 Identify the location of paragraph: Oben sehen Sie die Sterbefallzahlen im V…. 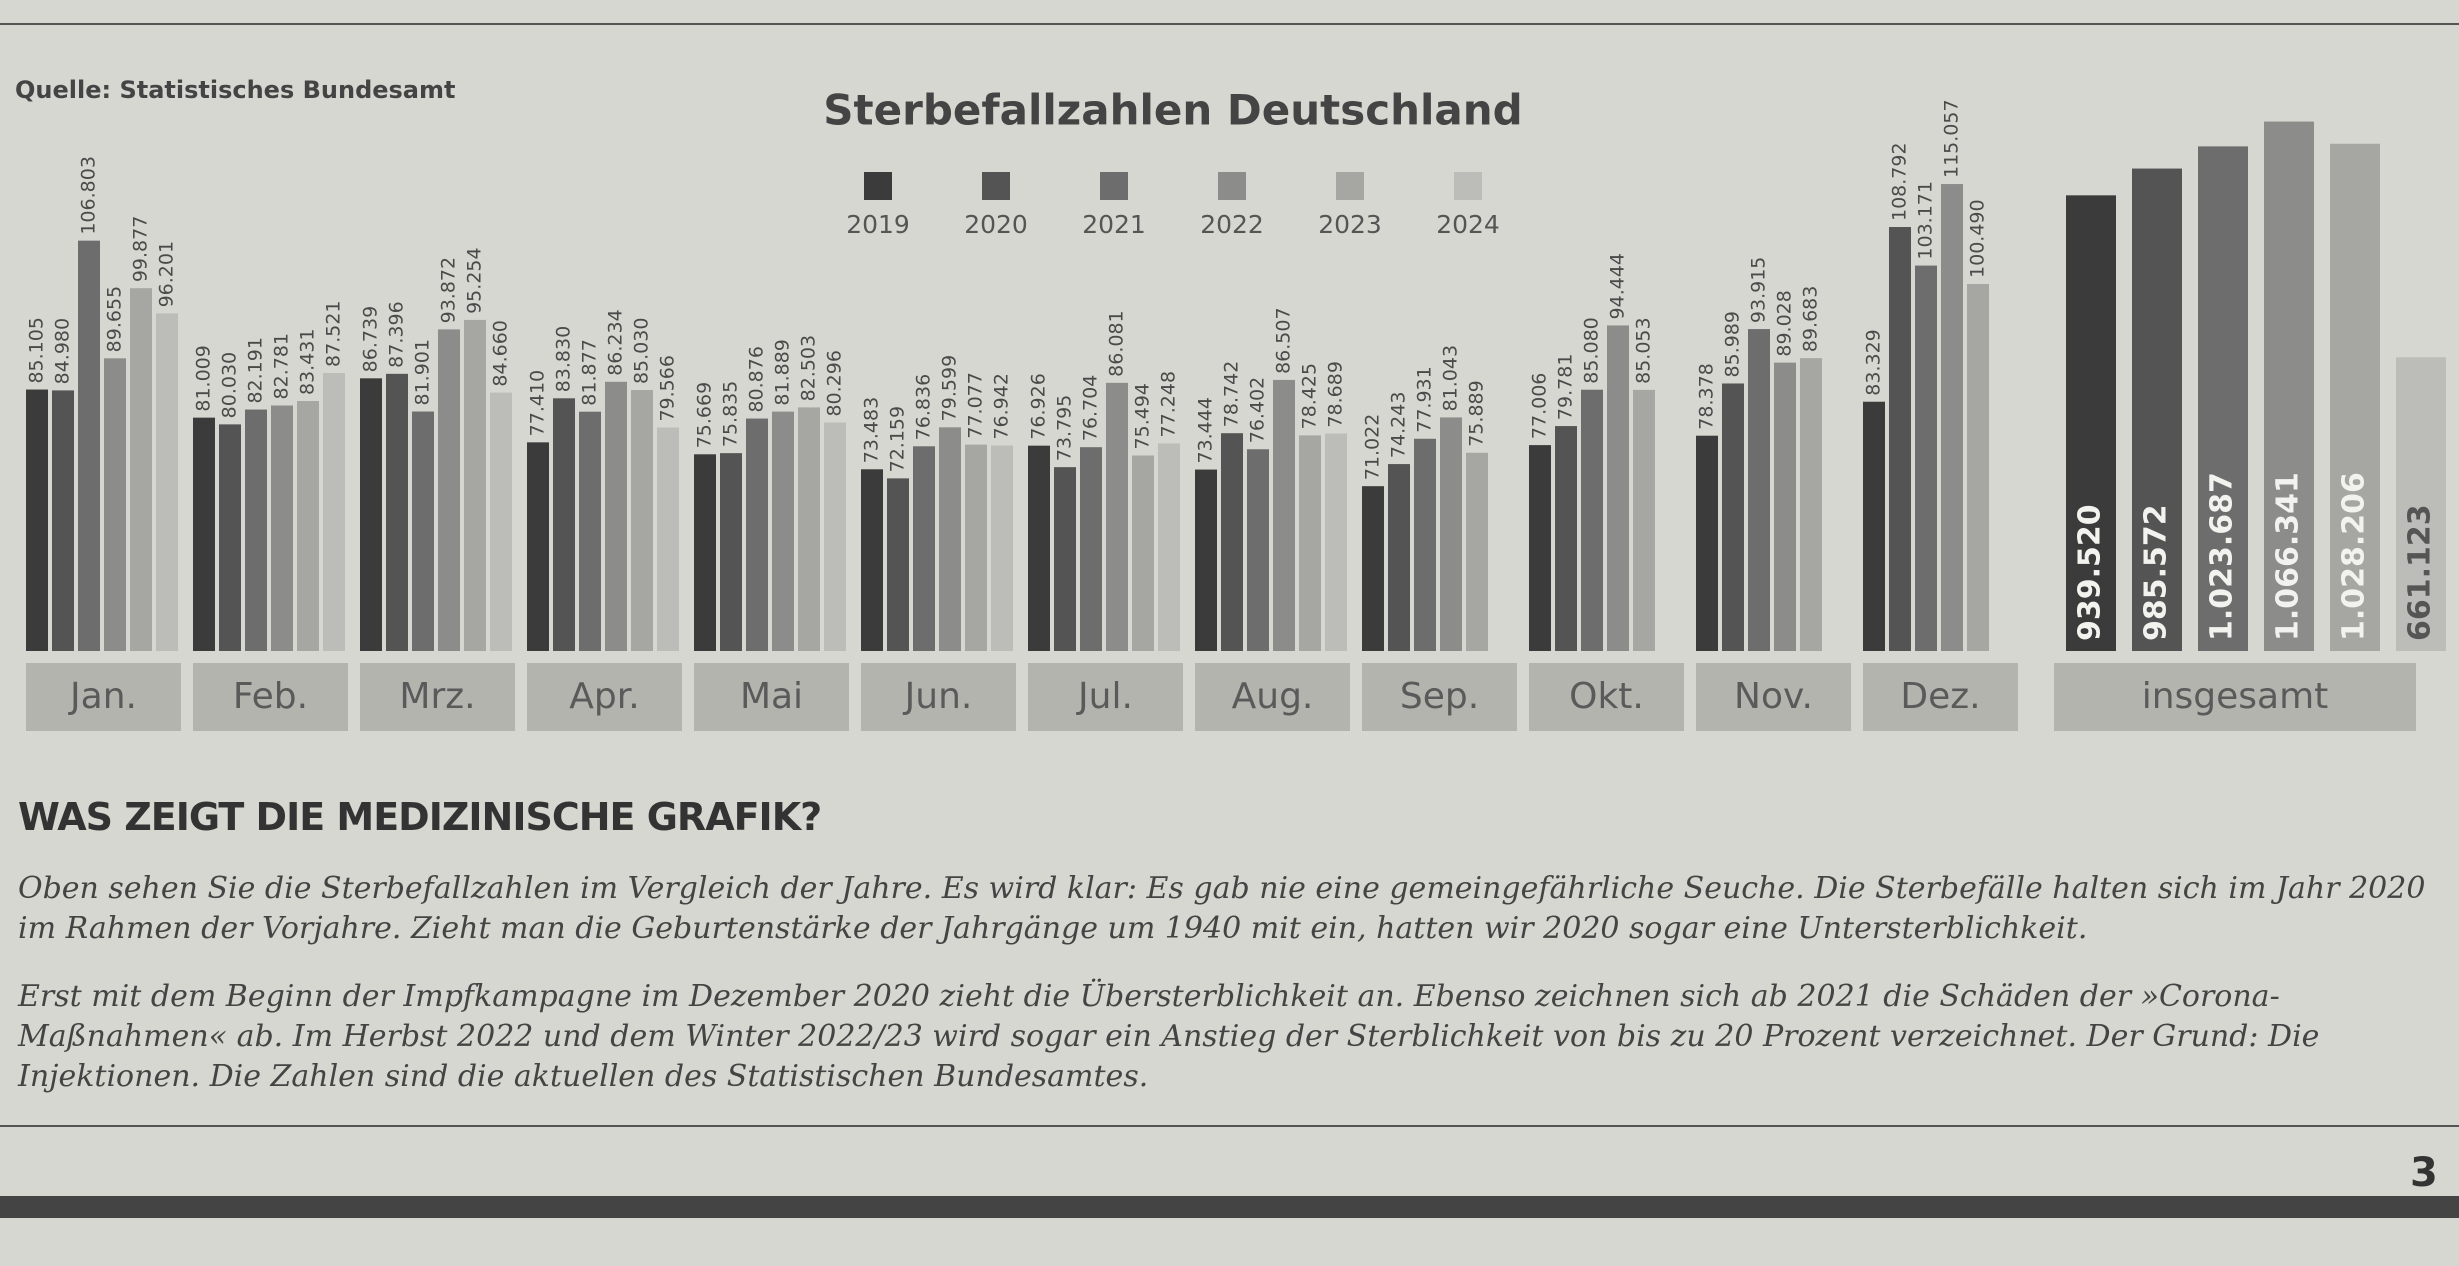
(1222, 908).